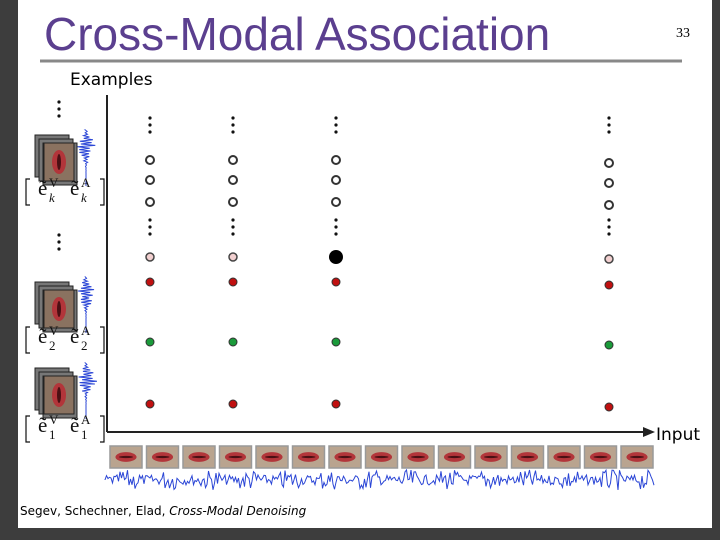 This screenshot has width=720, height=540. I want to click on authors: Segev, Schechner, Elad,, so click(92, 511).